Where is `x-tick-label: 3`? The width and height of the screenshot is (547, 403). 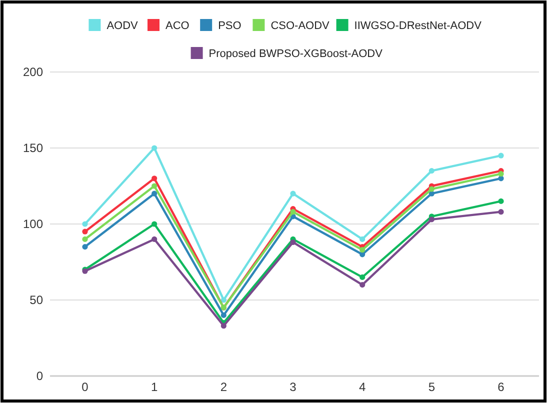 x-tick-label: 3 is located at coordinates (293, 387).